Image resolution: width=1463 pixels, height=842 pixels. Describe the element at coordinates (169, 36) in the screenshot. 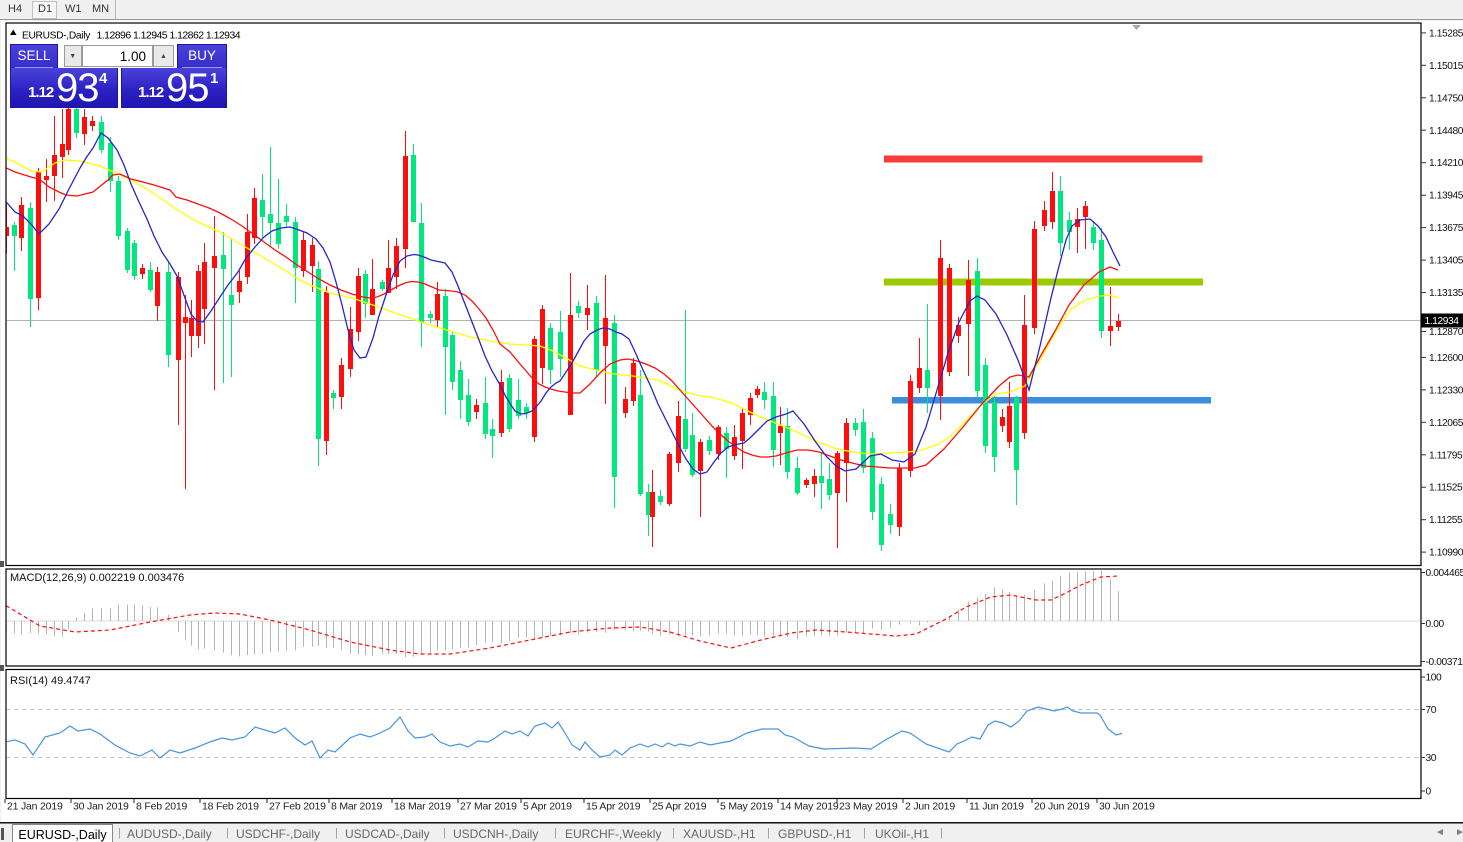

I see `svg-text:1.12896 1.12945 1.12862 1.1293: 1.12896 1.12945 1.12862 1.12934` at that location.